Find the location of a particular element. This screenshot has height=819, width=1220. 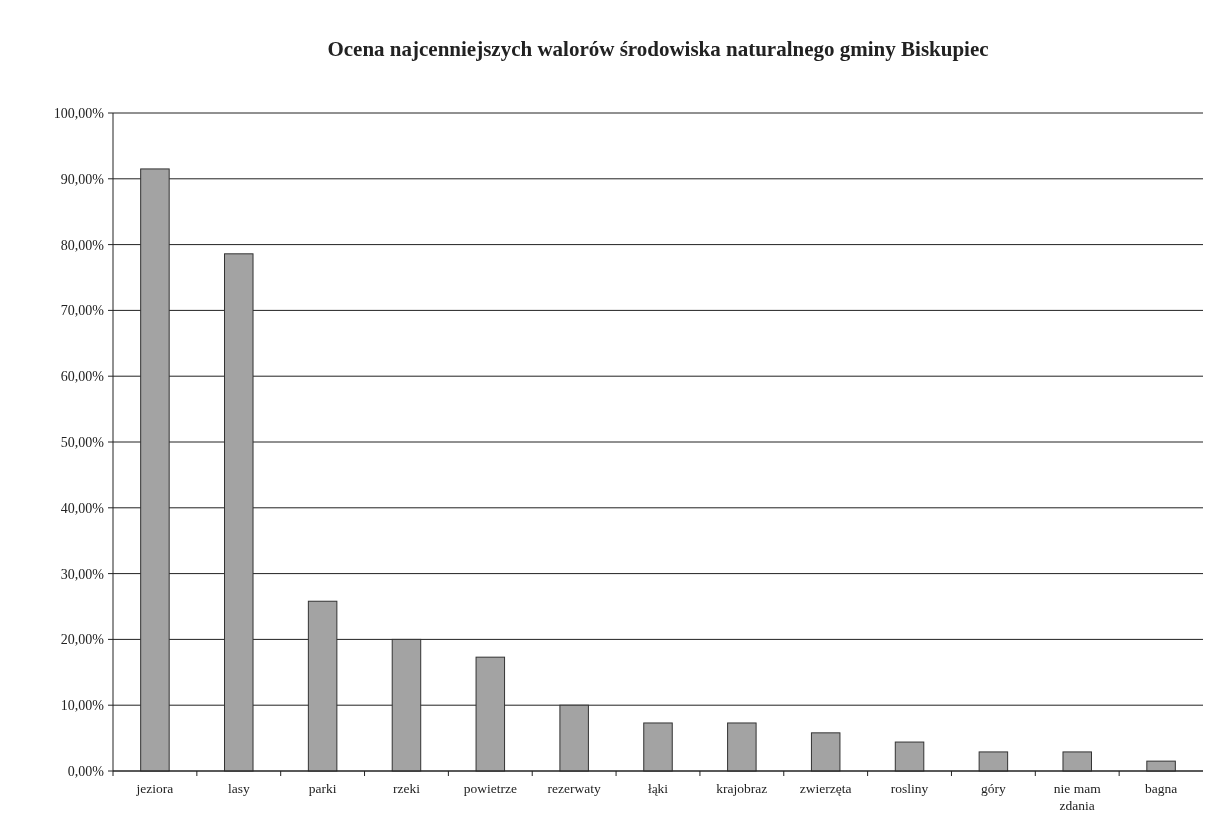

y-tick-label: 30,00% is located at coordinates (82, 574).